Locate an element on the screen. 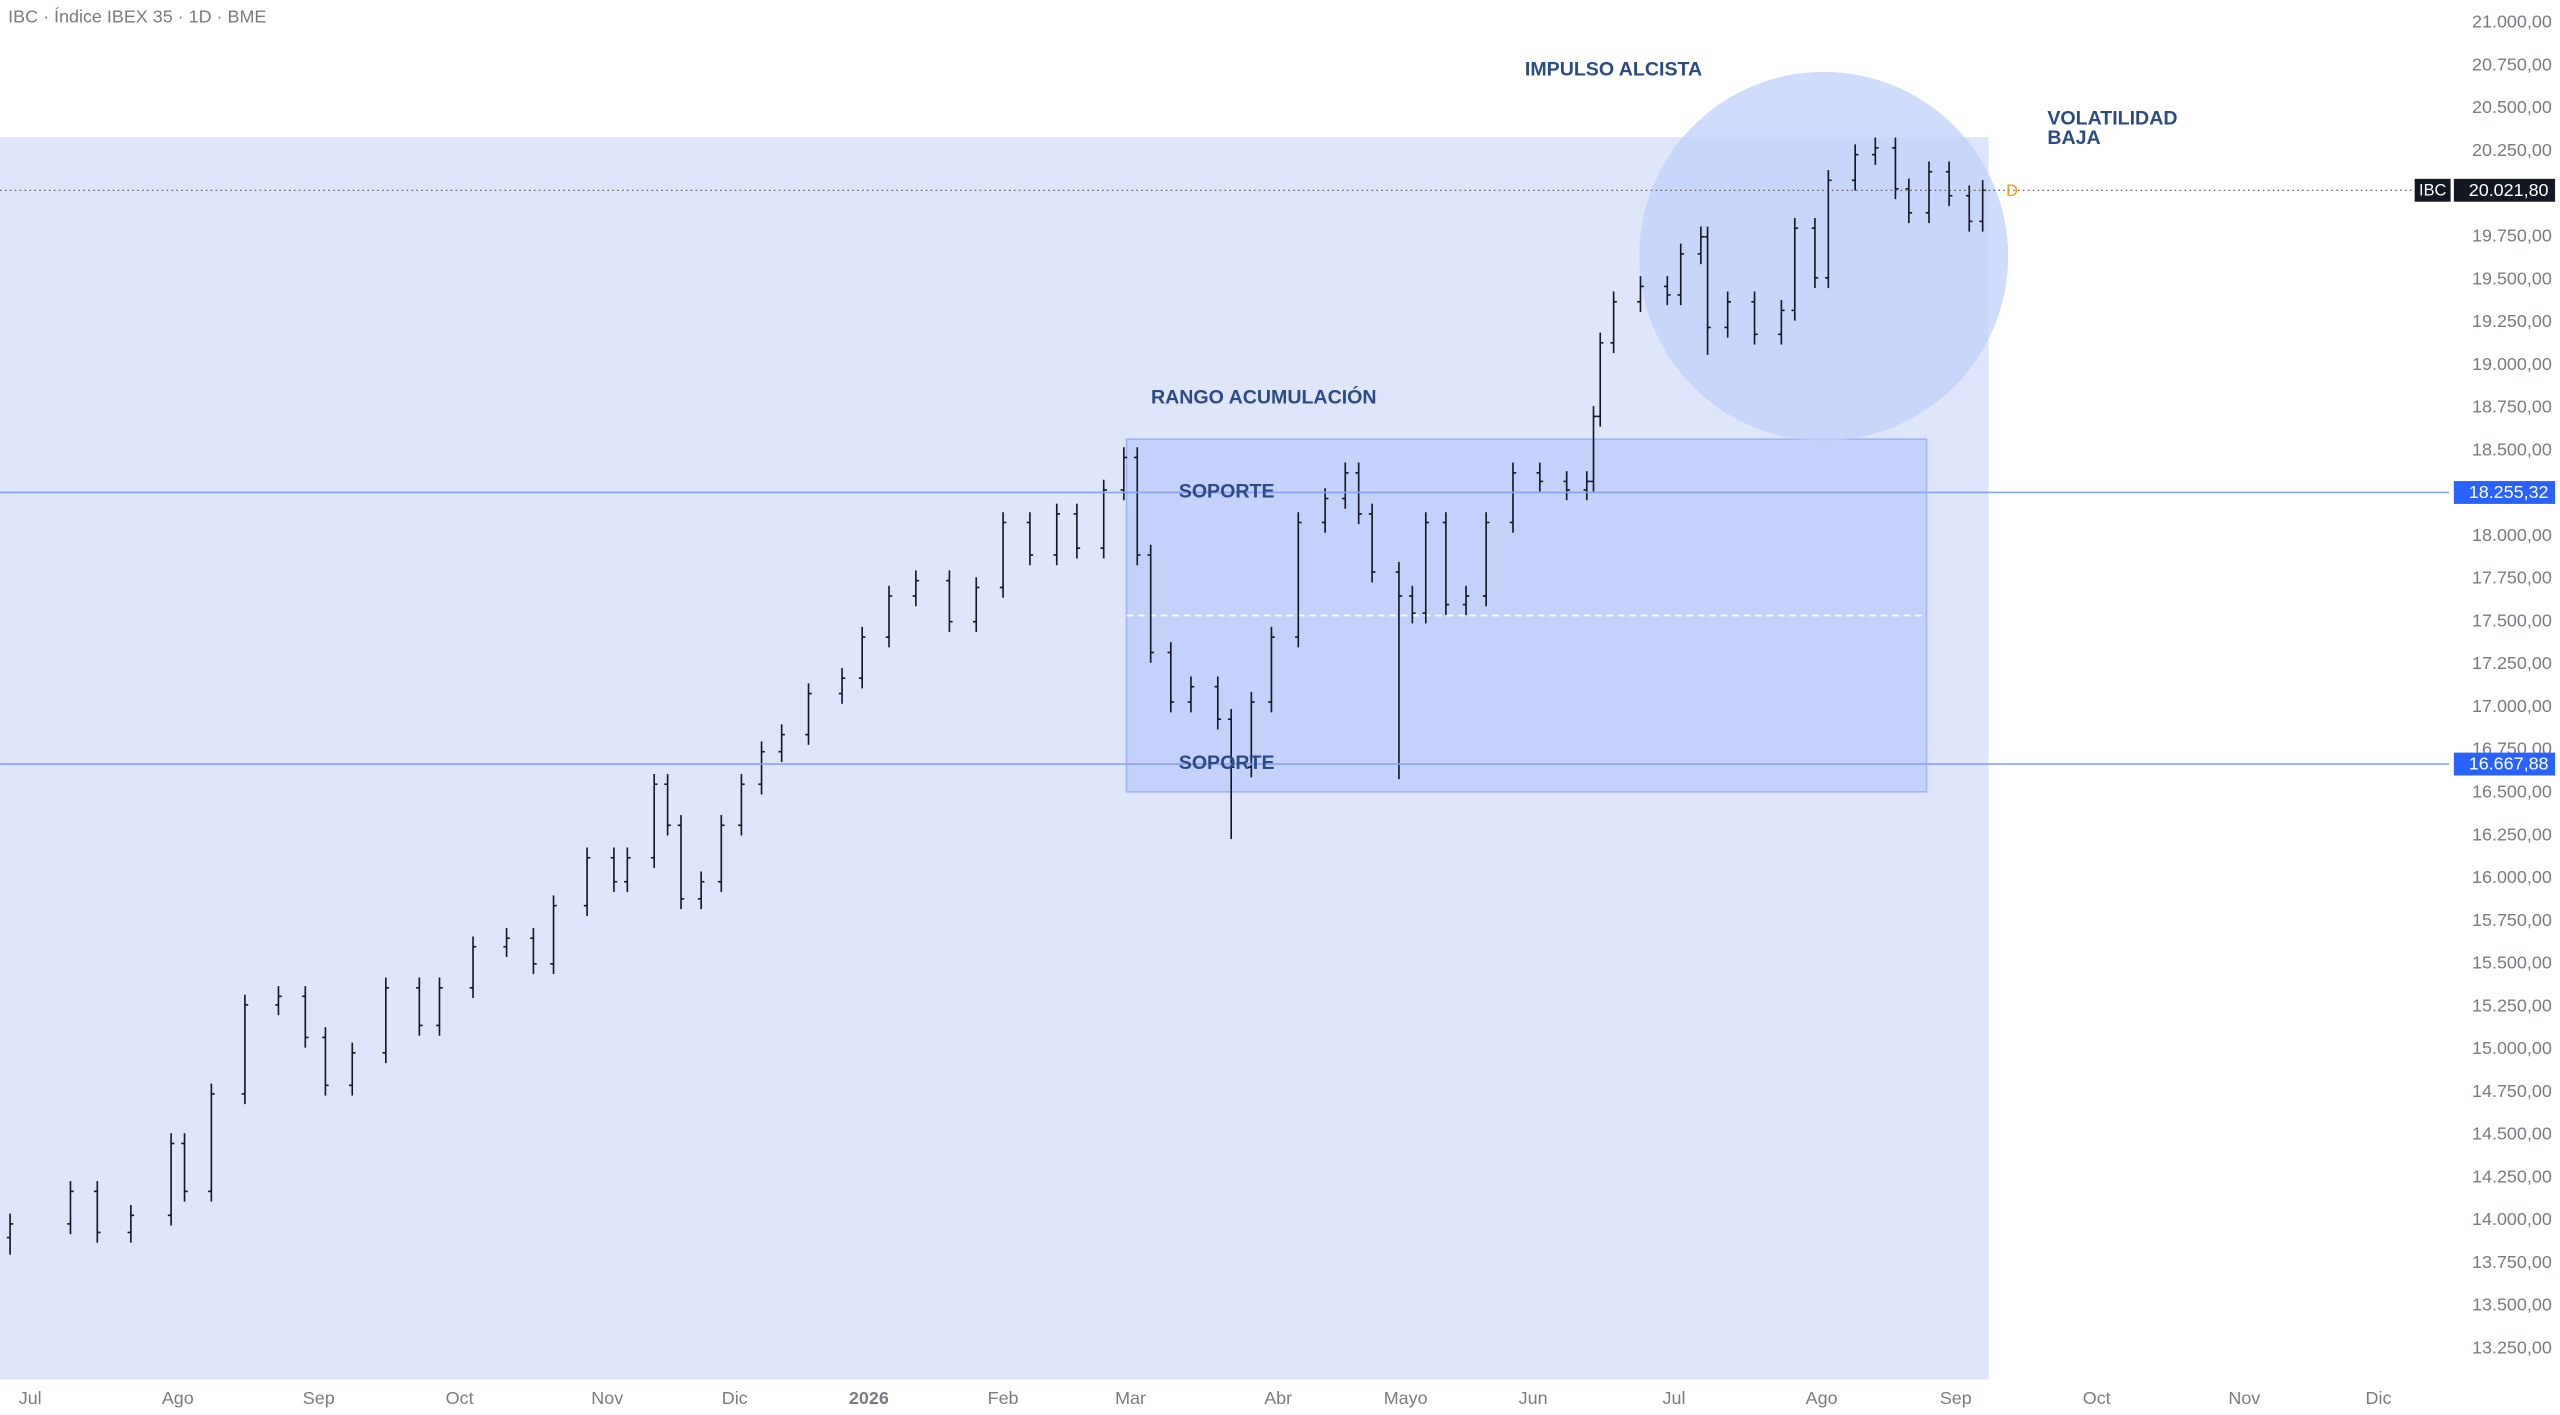  y-tick-label: 20.500,00 is located at coordinates (2512, 107).